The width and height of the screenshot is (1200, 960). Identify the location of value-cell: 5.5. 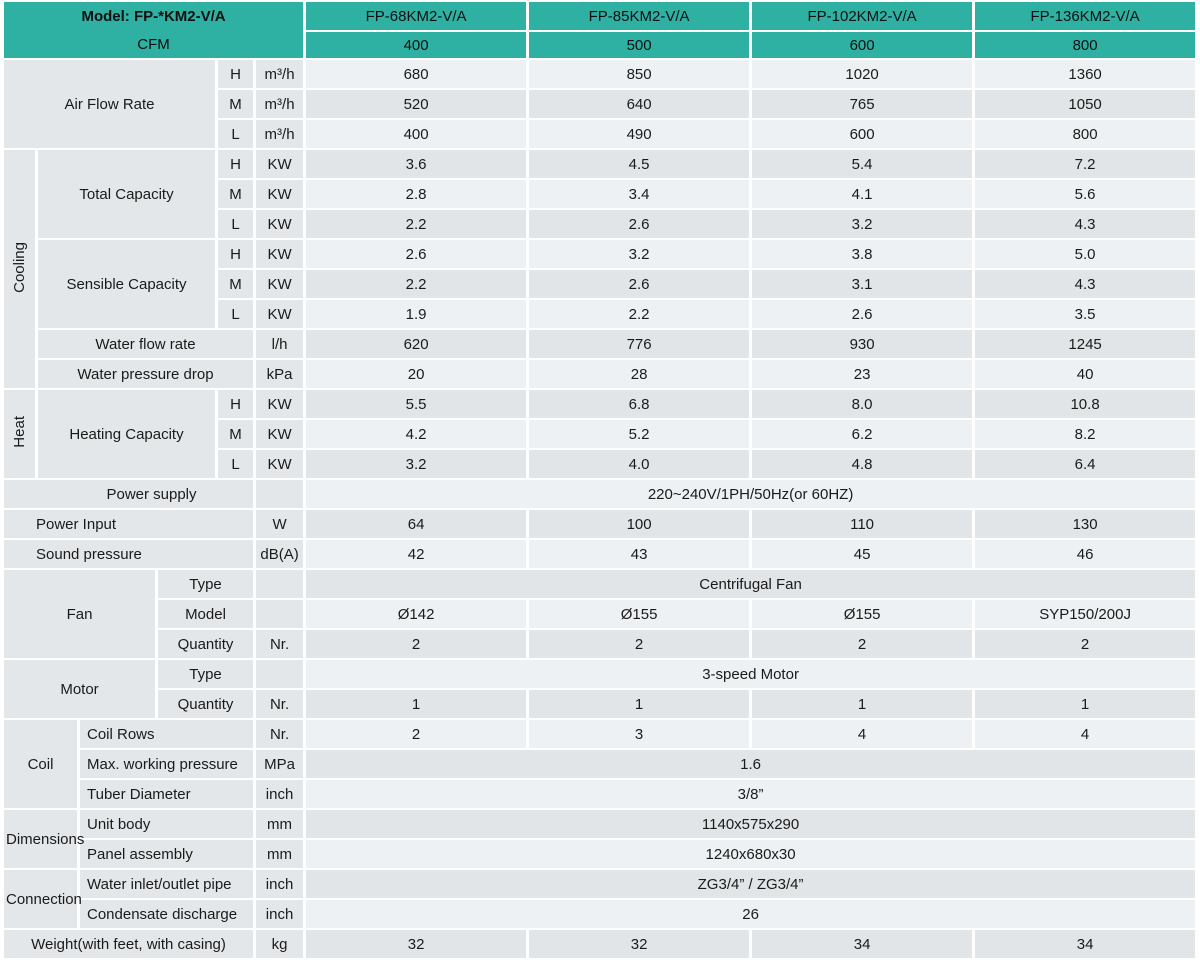
(416, 404).